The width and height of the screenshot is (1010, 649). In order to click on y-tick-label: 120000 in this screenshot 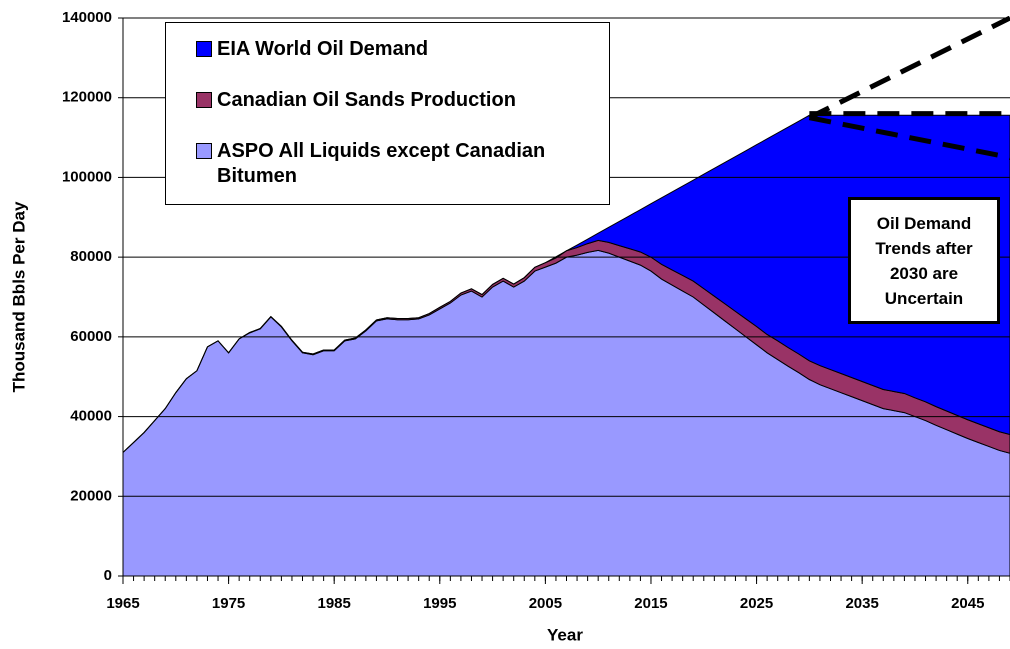, I will do `click(87, 97)`.